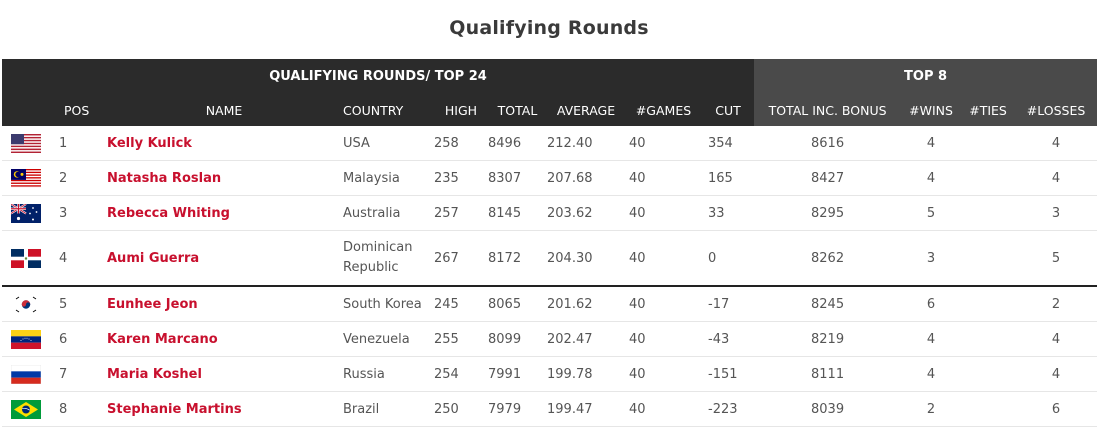 This screenshot has height=431, width=1098. I want to click on total-bonus-cell: 8111, so click(828, 374).